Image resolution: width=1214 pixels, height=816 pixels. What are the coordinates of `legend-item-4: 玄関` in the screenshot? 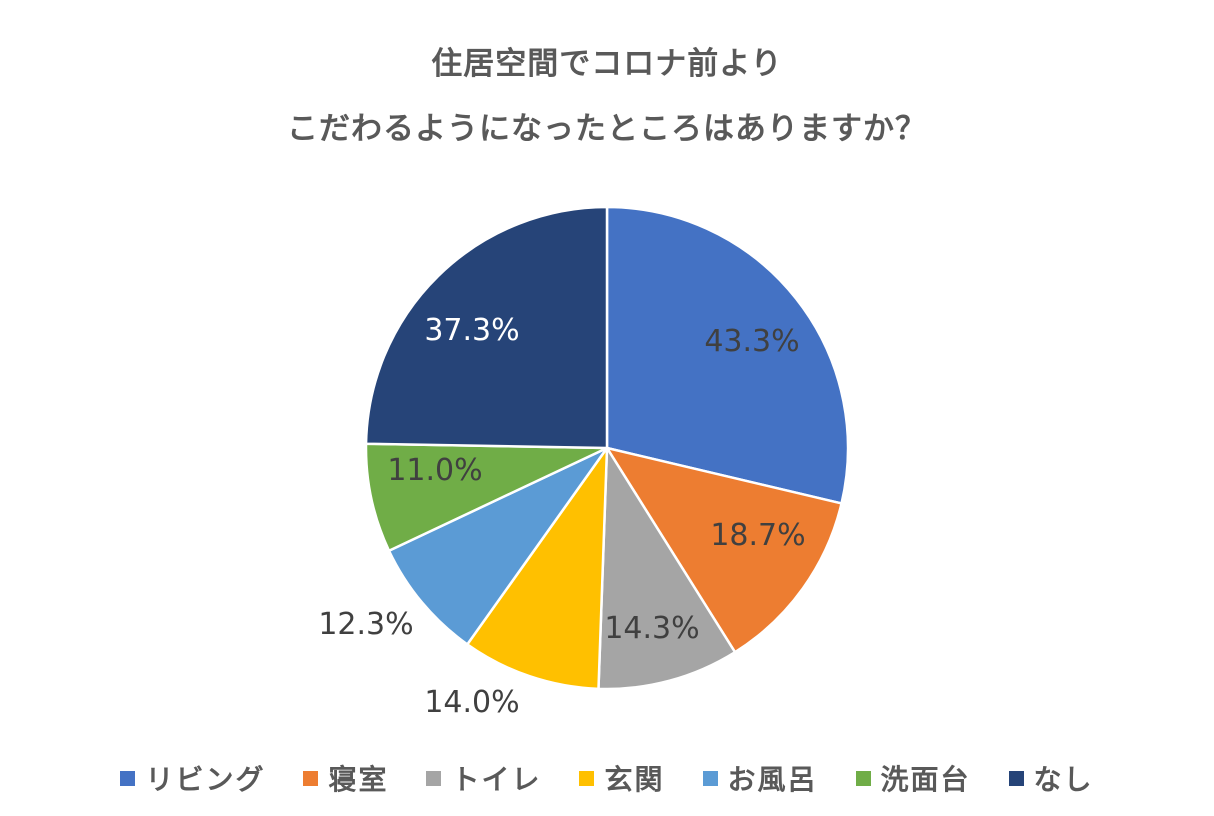 It's located at (621, 778).